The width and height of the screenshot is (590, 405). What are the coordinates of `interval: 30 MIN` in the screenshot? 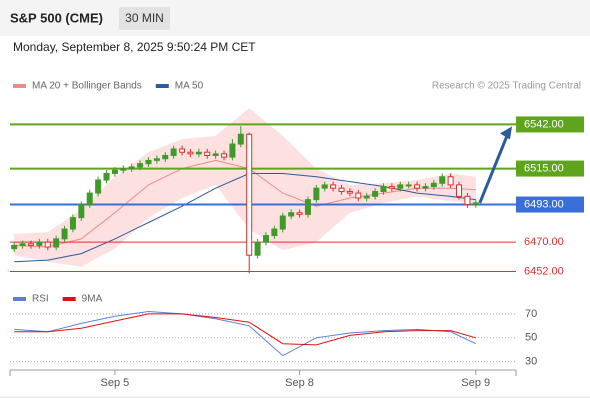 It's located at (144, 18).